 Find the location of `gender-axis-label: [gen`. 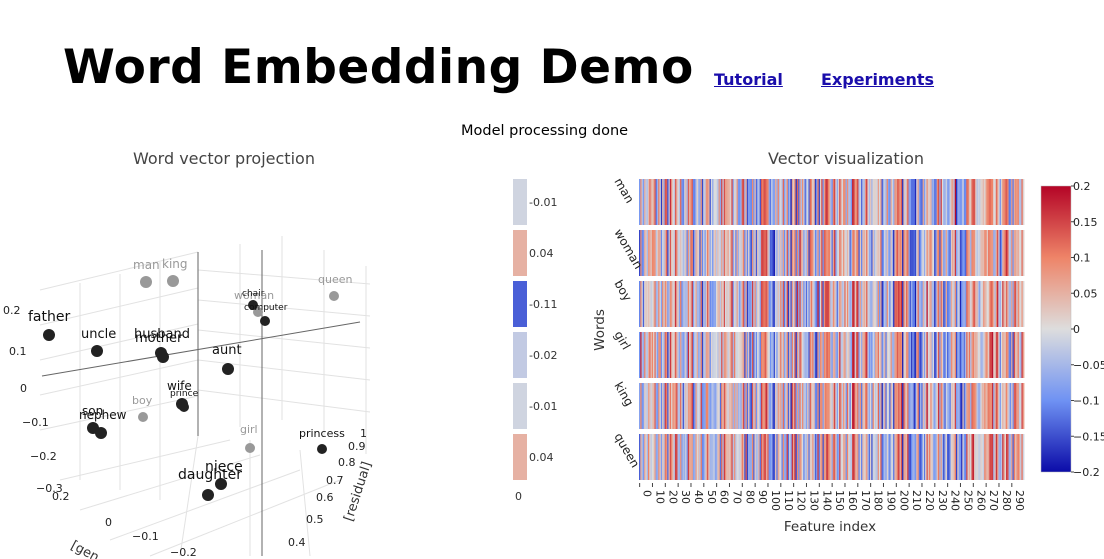

gender-axis-label: [gen is located at coordinates (84, 548).